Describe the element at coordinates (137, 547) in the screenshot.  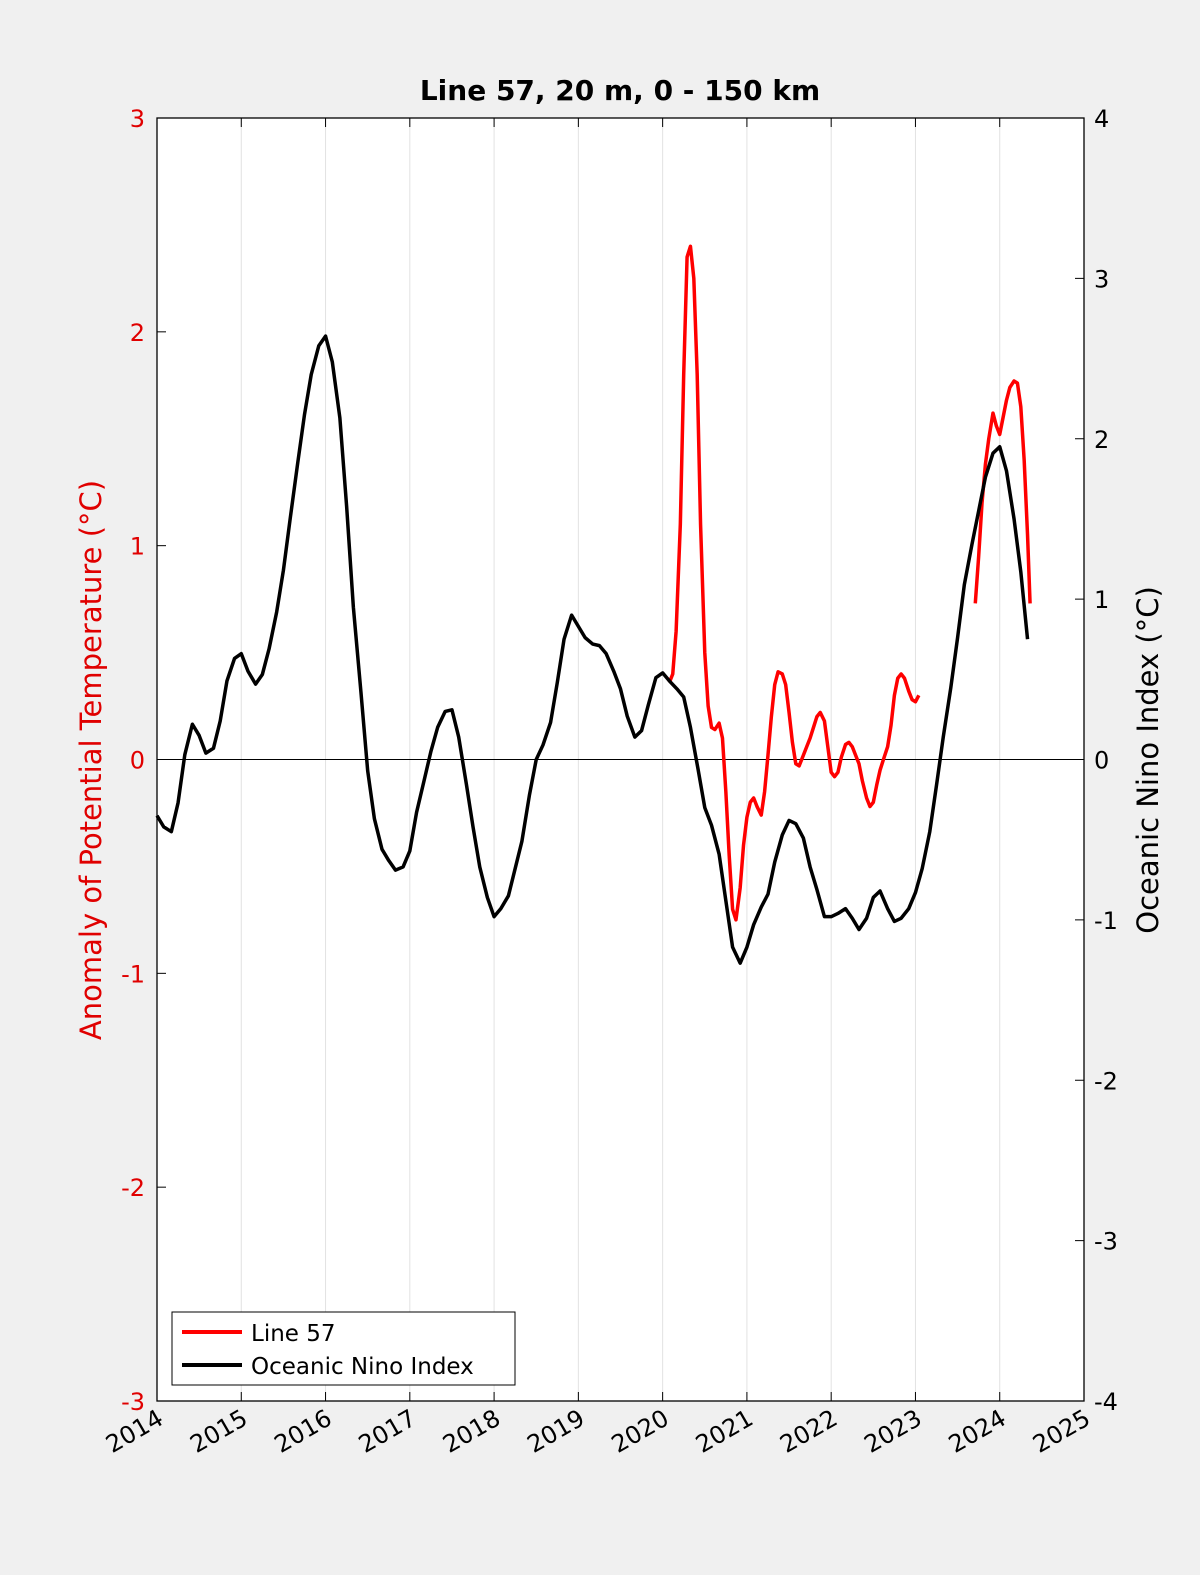
I see `y-left-tick-label: 1` at that location.